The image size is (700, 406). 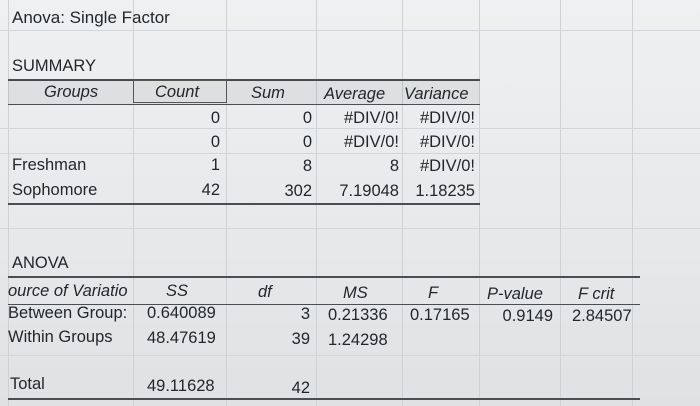 What do you see at coordinates (60, 337) in the screenshot?
I see `source-name: Within Groups` at bounding box center [60, 337].